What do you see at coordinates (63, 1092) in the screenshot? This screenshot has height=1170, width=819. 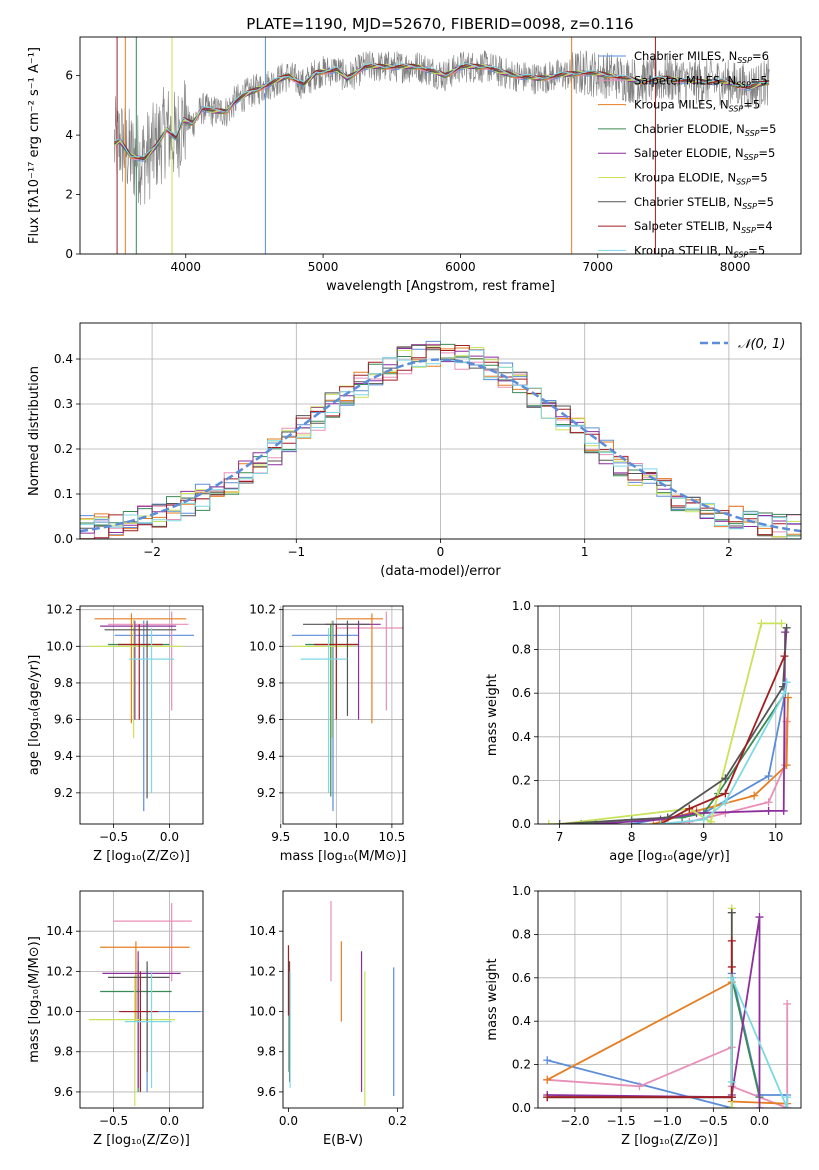 I see `y-tick-label: 9.6` at bounding box center [63, 1092].